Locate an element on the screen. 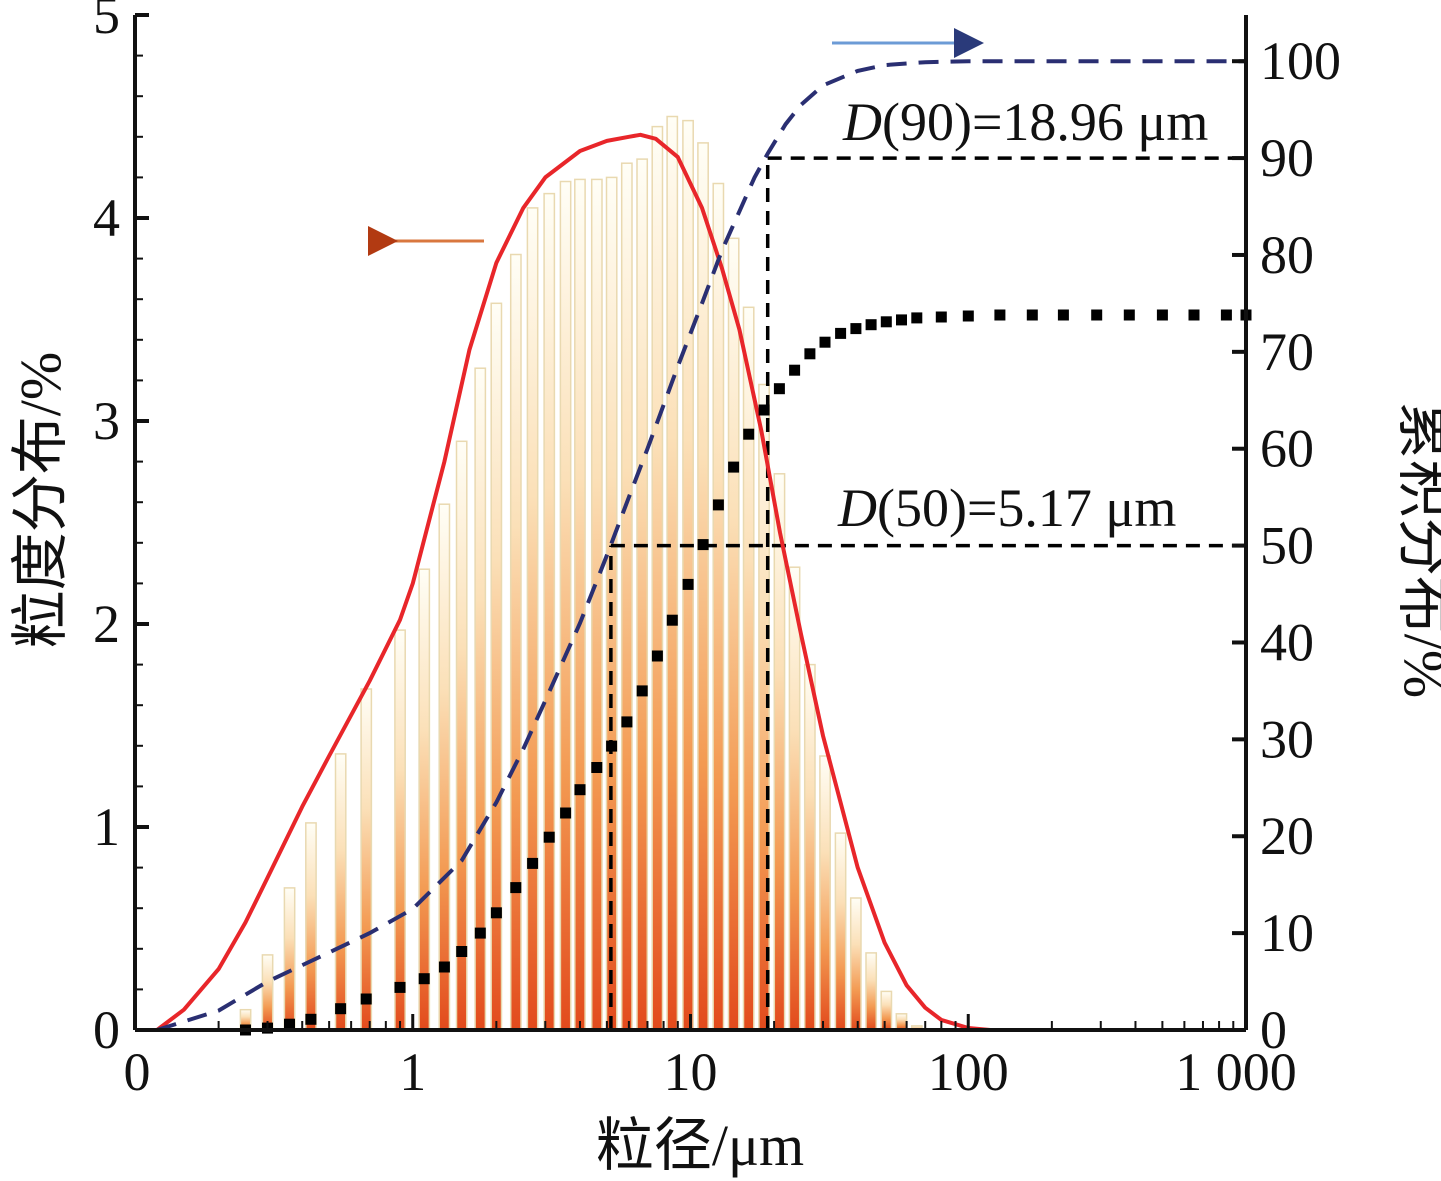 This screenshot has width=1441, height=1181. y-right-tick-label: 90 is located at coordinates (1287, 158).